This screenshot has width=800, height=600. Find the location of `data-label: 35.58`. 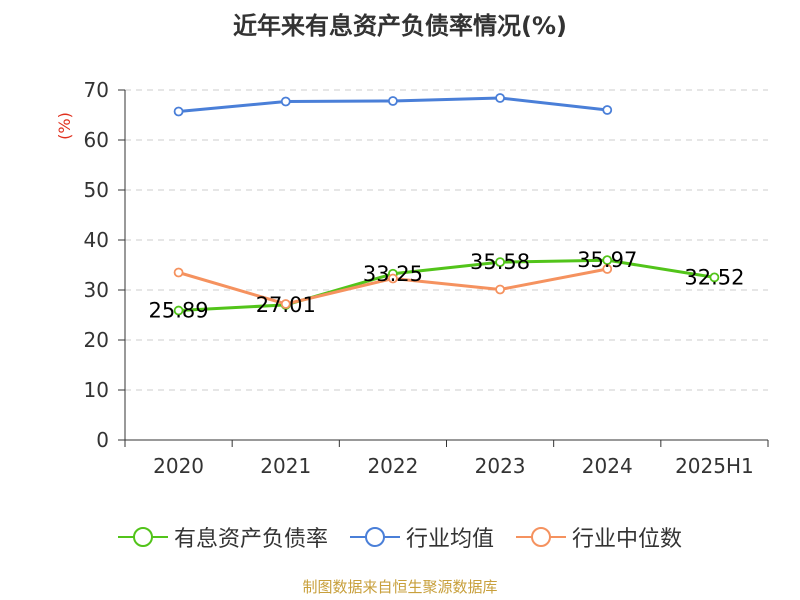

data-label: 35.58 is located at coordinates (500, 262).